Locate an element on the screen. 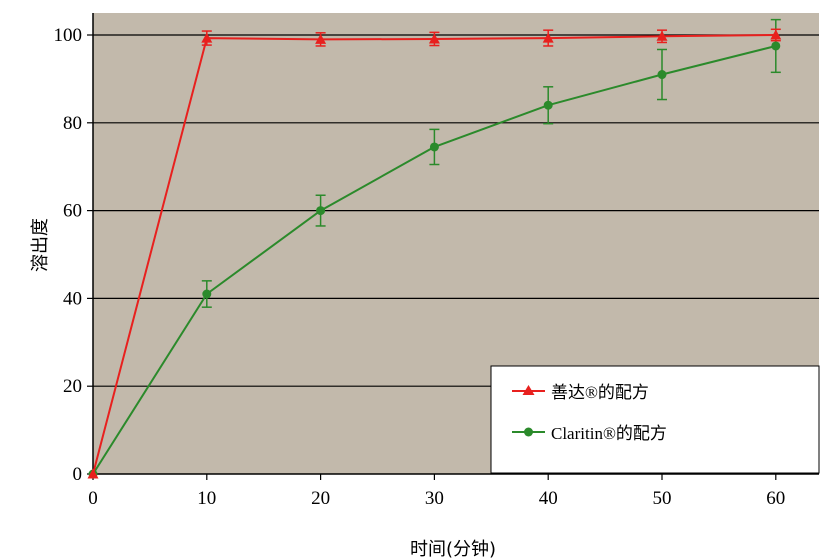 Image resolution: width=824 pixels, height=559 pixels. x-tick-label-50: 50 is located at coordinates (662, 498).